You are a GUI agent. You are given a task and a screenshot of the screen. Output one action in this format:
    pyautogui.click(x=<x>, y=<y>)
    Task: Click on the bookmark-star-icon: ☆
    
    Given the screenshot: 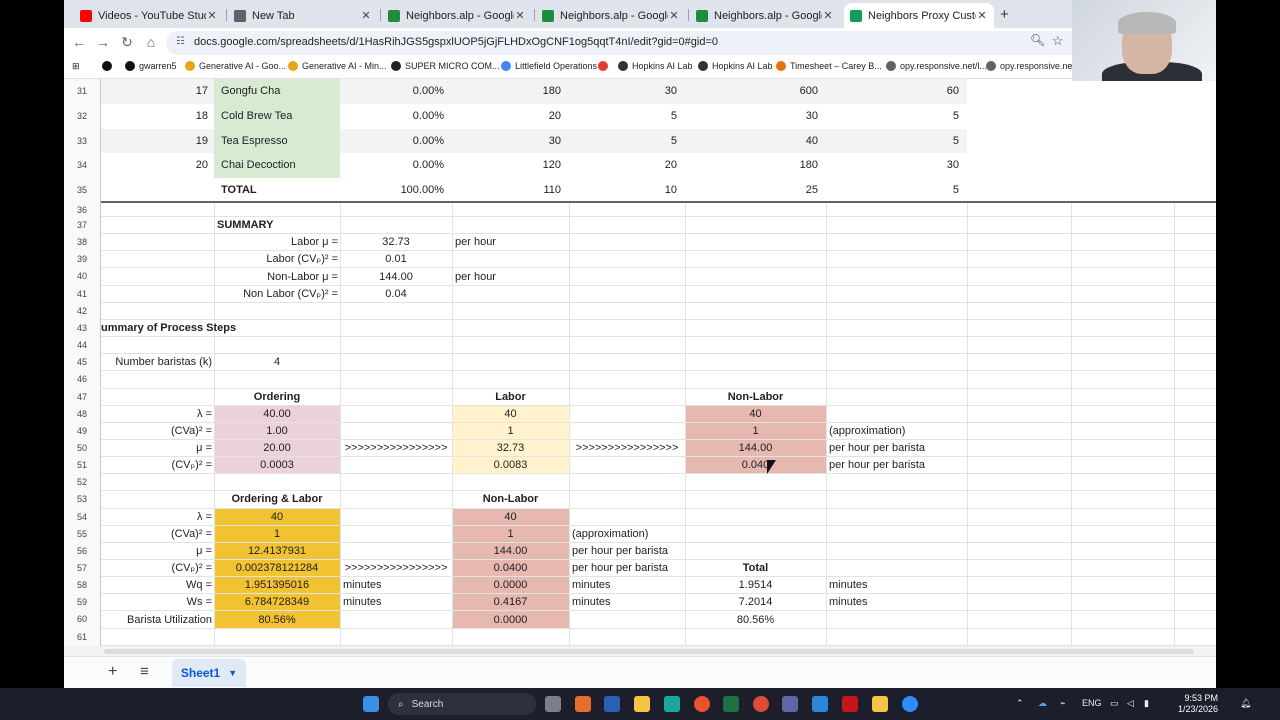 What is the action you would take?
    pyautogui.click(x=1058, y=40)
    